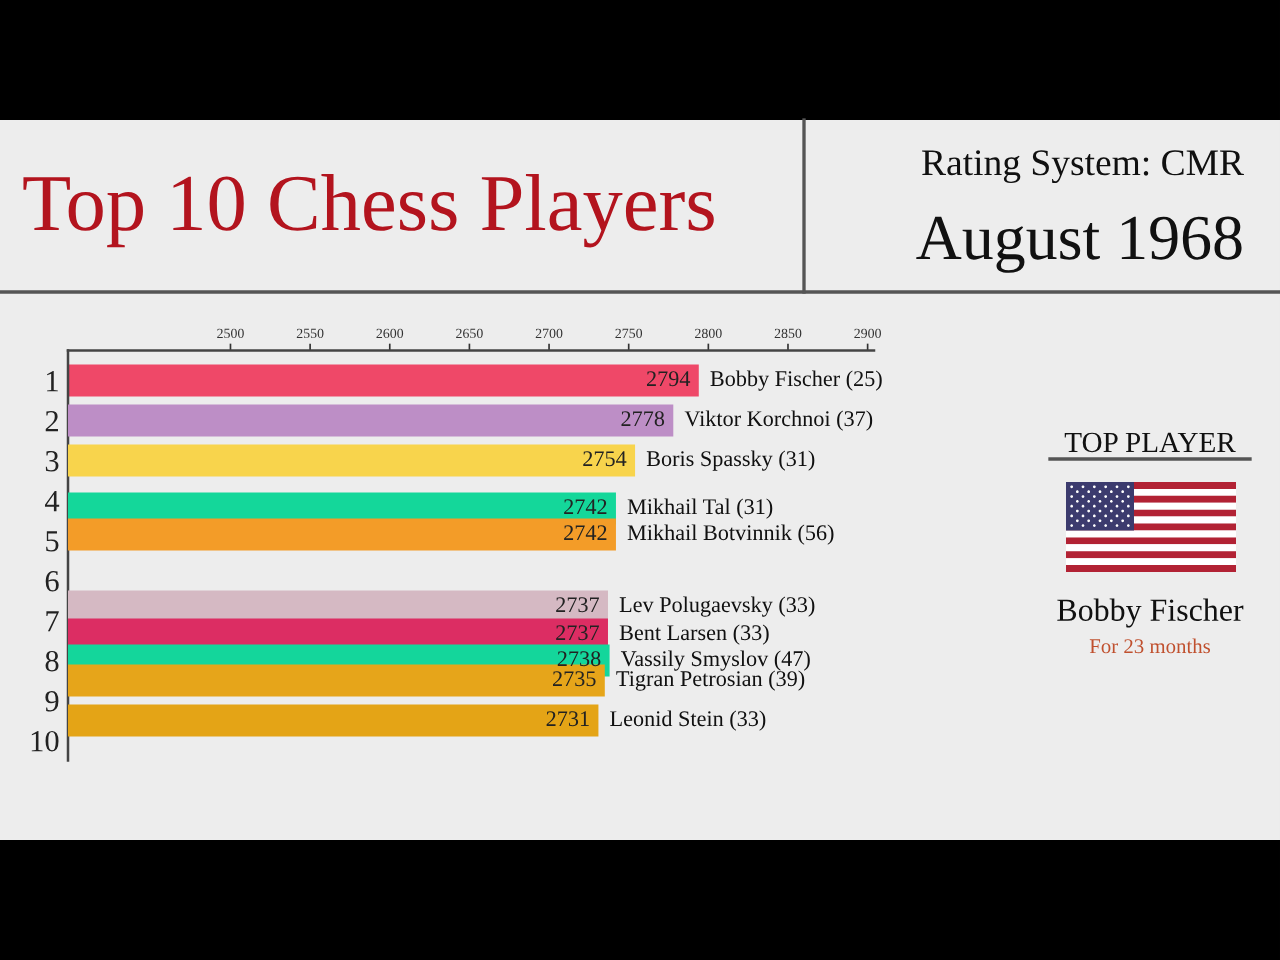 Image resolution: width=1280 pixels, height=960 pixels. What do you see at coordinates (717, 606) in the screenshot?
I see `series-label: Lev Polugaevsky (33)` at bounding box center [717, 606].